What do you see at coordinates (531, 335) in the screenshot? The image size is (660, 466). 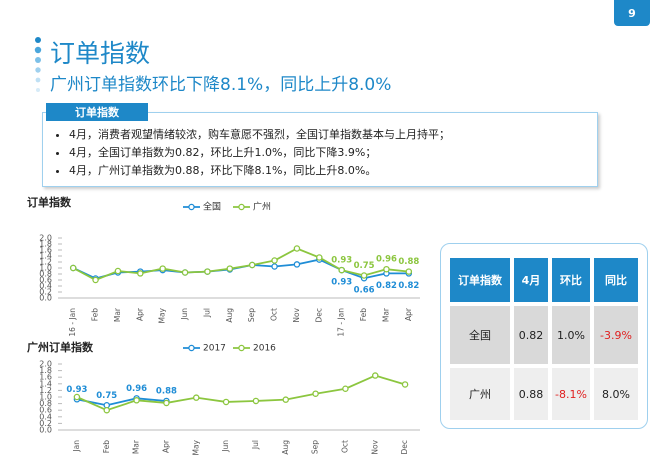 I see `table-cell: 0.82` at bounding box center [531, 335].